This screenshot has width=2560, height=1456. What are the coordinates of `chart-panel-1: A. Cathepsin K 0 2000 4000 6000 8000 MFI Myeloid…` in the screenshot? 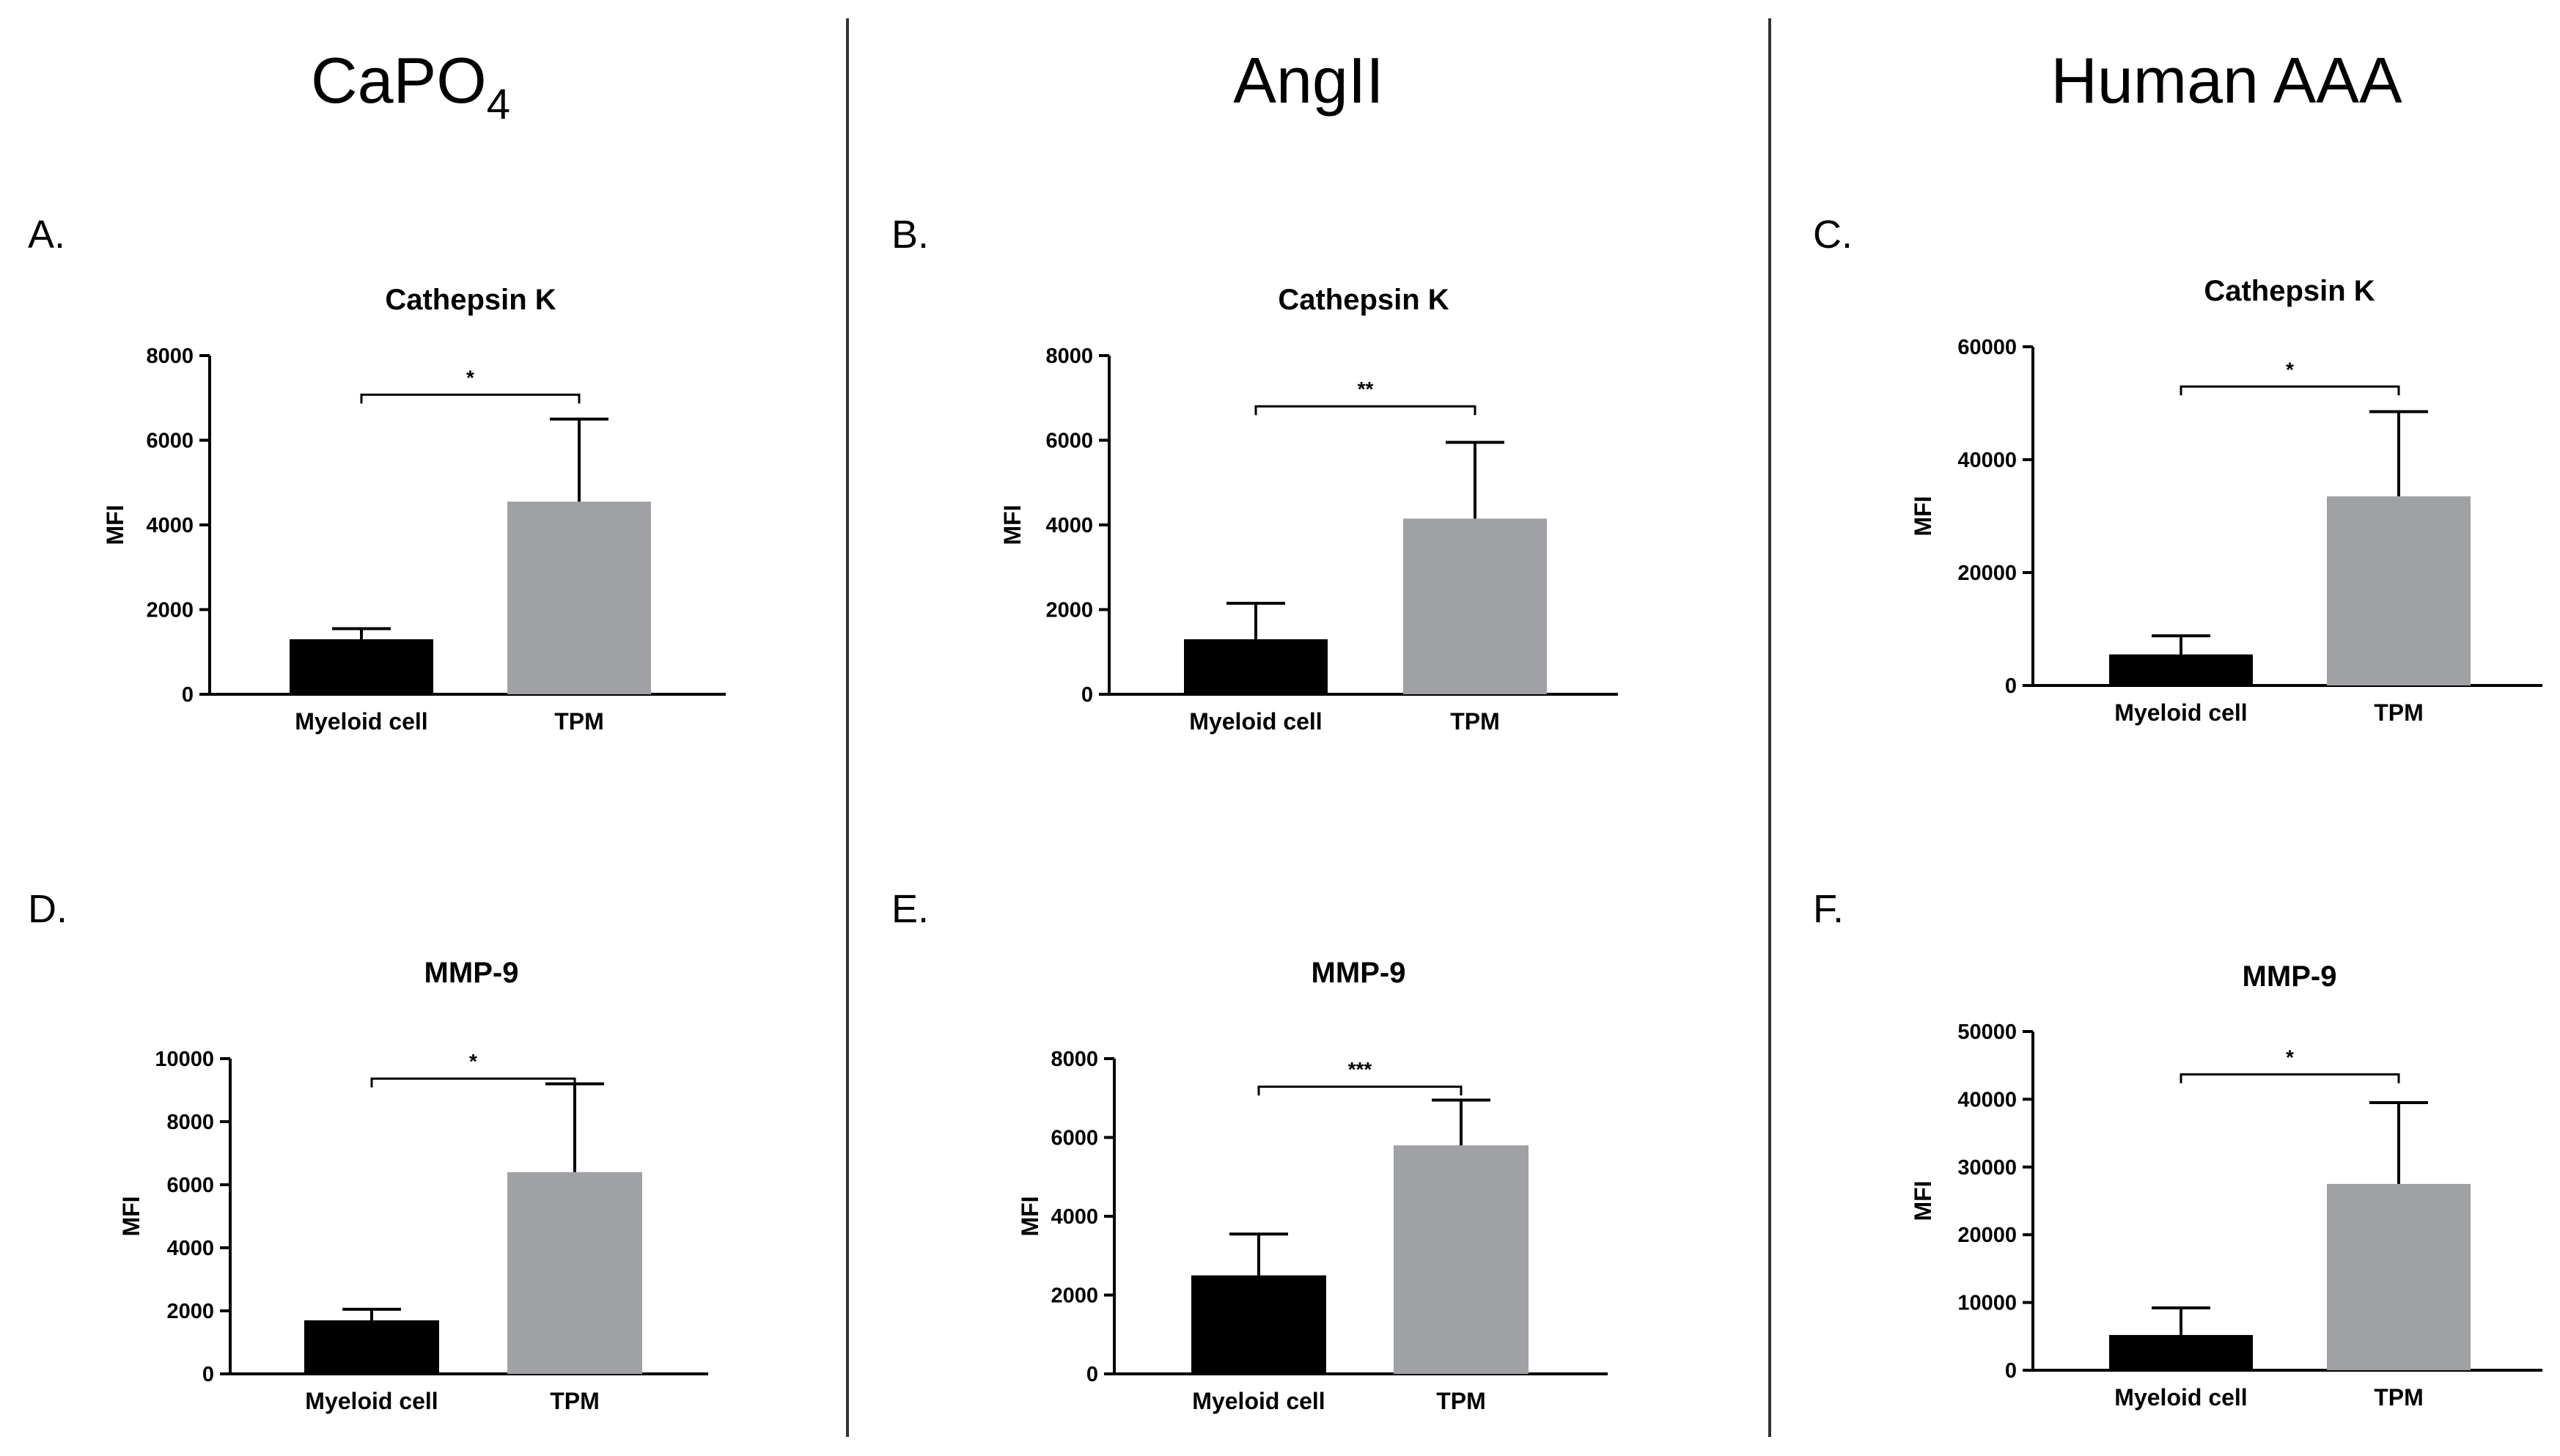 It's located at (377, 474).